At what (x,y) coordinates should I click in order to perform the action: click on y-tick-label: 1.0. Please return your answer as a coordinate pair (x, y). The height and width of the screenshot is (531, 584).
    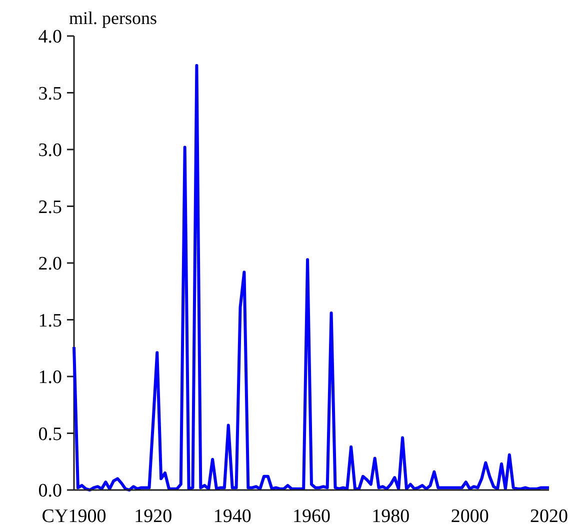
    Looking at the image, I should click on (50, 377).